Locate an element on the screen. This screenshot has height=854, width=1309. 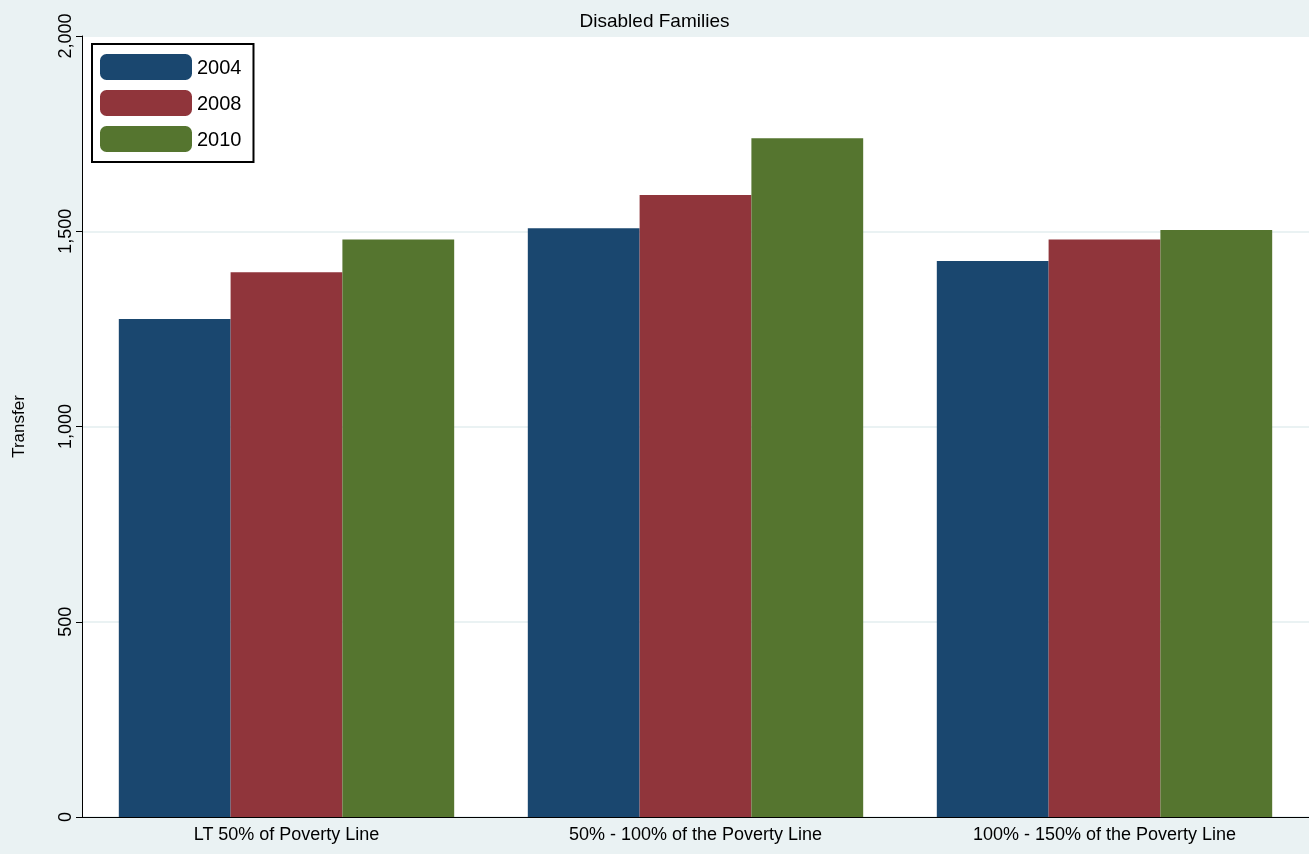
x-tick-label: 100% - 150% of the Poverty Line is located at coordinates (1104, 834).